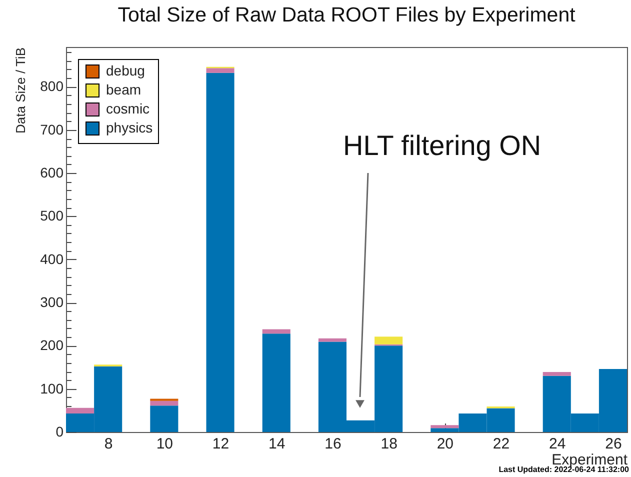 The image size is (631, 477). What do you see at coordinates (333, 444) in the screenshot?
I see `x-tick-label: 16` at bounding box center [333, 444].